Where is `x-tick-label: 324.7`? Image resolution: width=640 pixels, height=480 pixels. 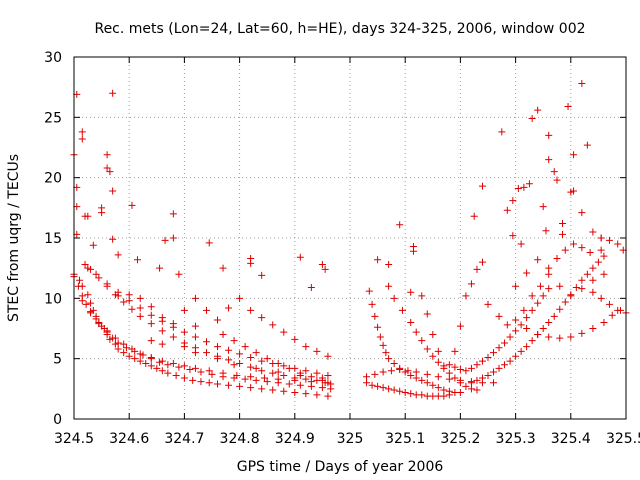 x-tick-label: 324.7 is located at coordinates (184, 439).